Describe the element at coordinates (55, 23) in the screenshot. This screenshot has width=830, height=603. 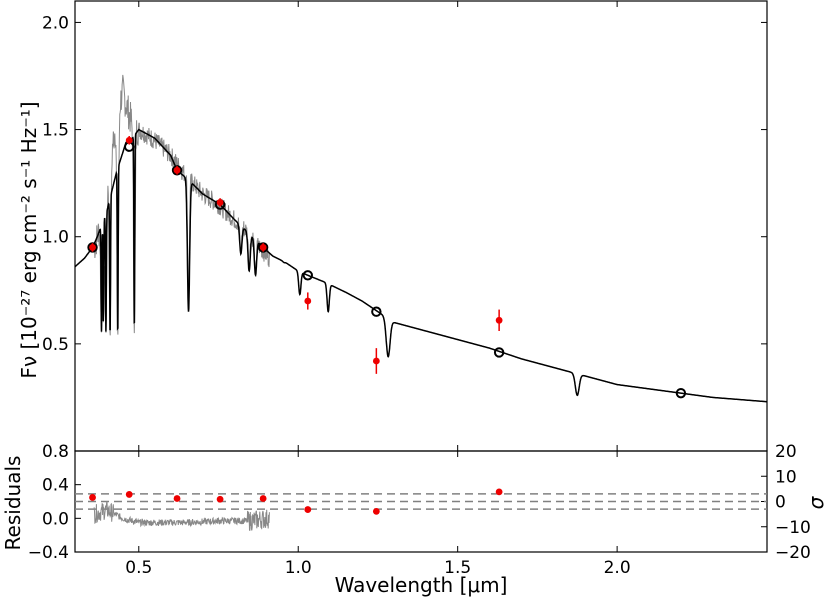
I see `main-y-tick-label: 2.0` at that location.